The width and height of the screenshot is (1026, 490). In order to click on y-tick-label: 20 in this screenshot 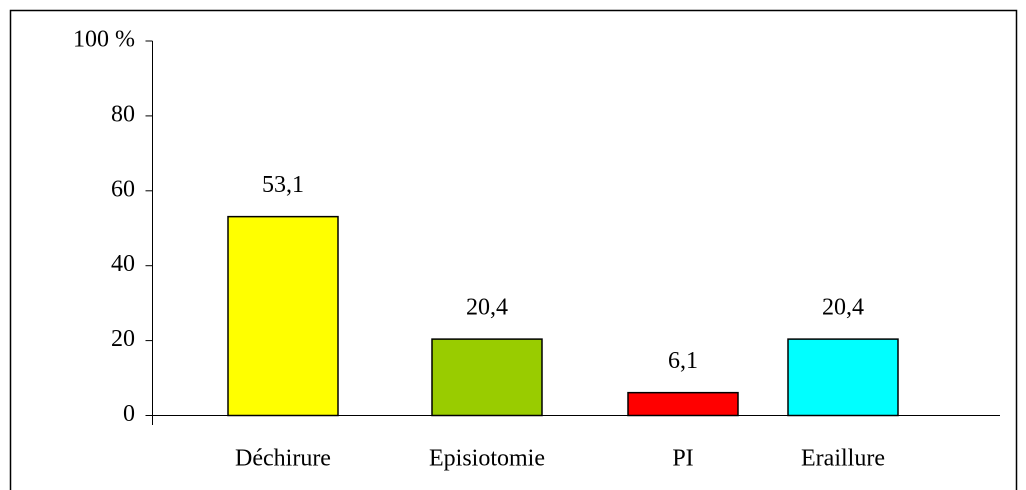, I will do `click(123, 339)`.